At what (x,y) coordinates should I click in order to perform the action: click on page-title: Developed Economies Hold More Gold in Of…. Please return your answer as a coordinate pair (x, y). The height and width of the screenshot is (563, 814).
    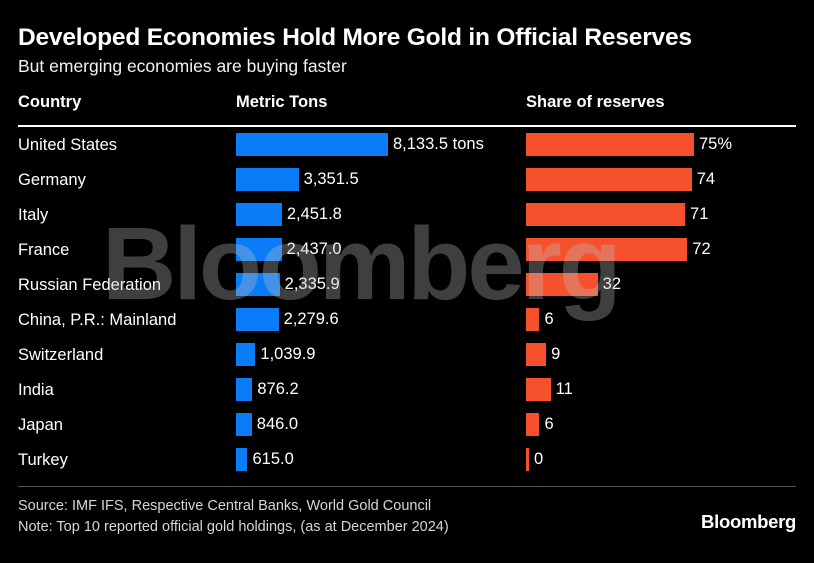
    Looking at the image, I should click on (355, 37).